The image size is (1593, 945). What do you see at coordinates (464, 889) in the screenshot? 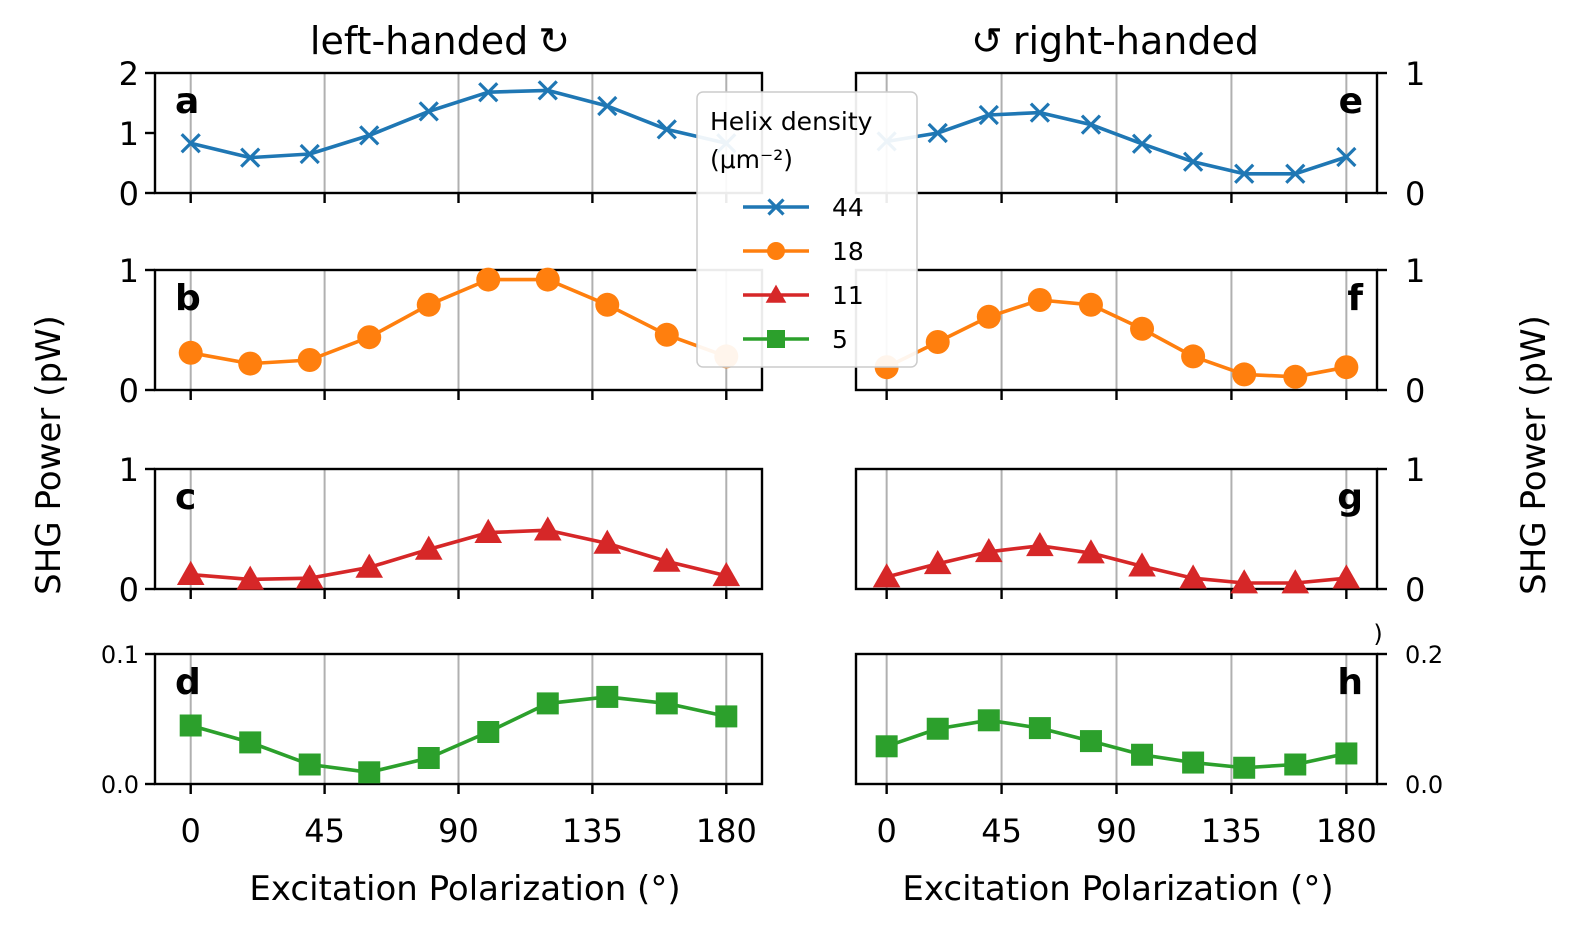
I see `left-x-axis-title: Excitation Polarization (°)` at bounding box center [464, 889].